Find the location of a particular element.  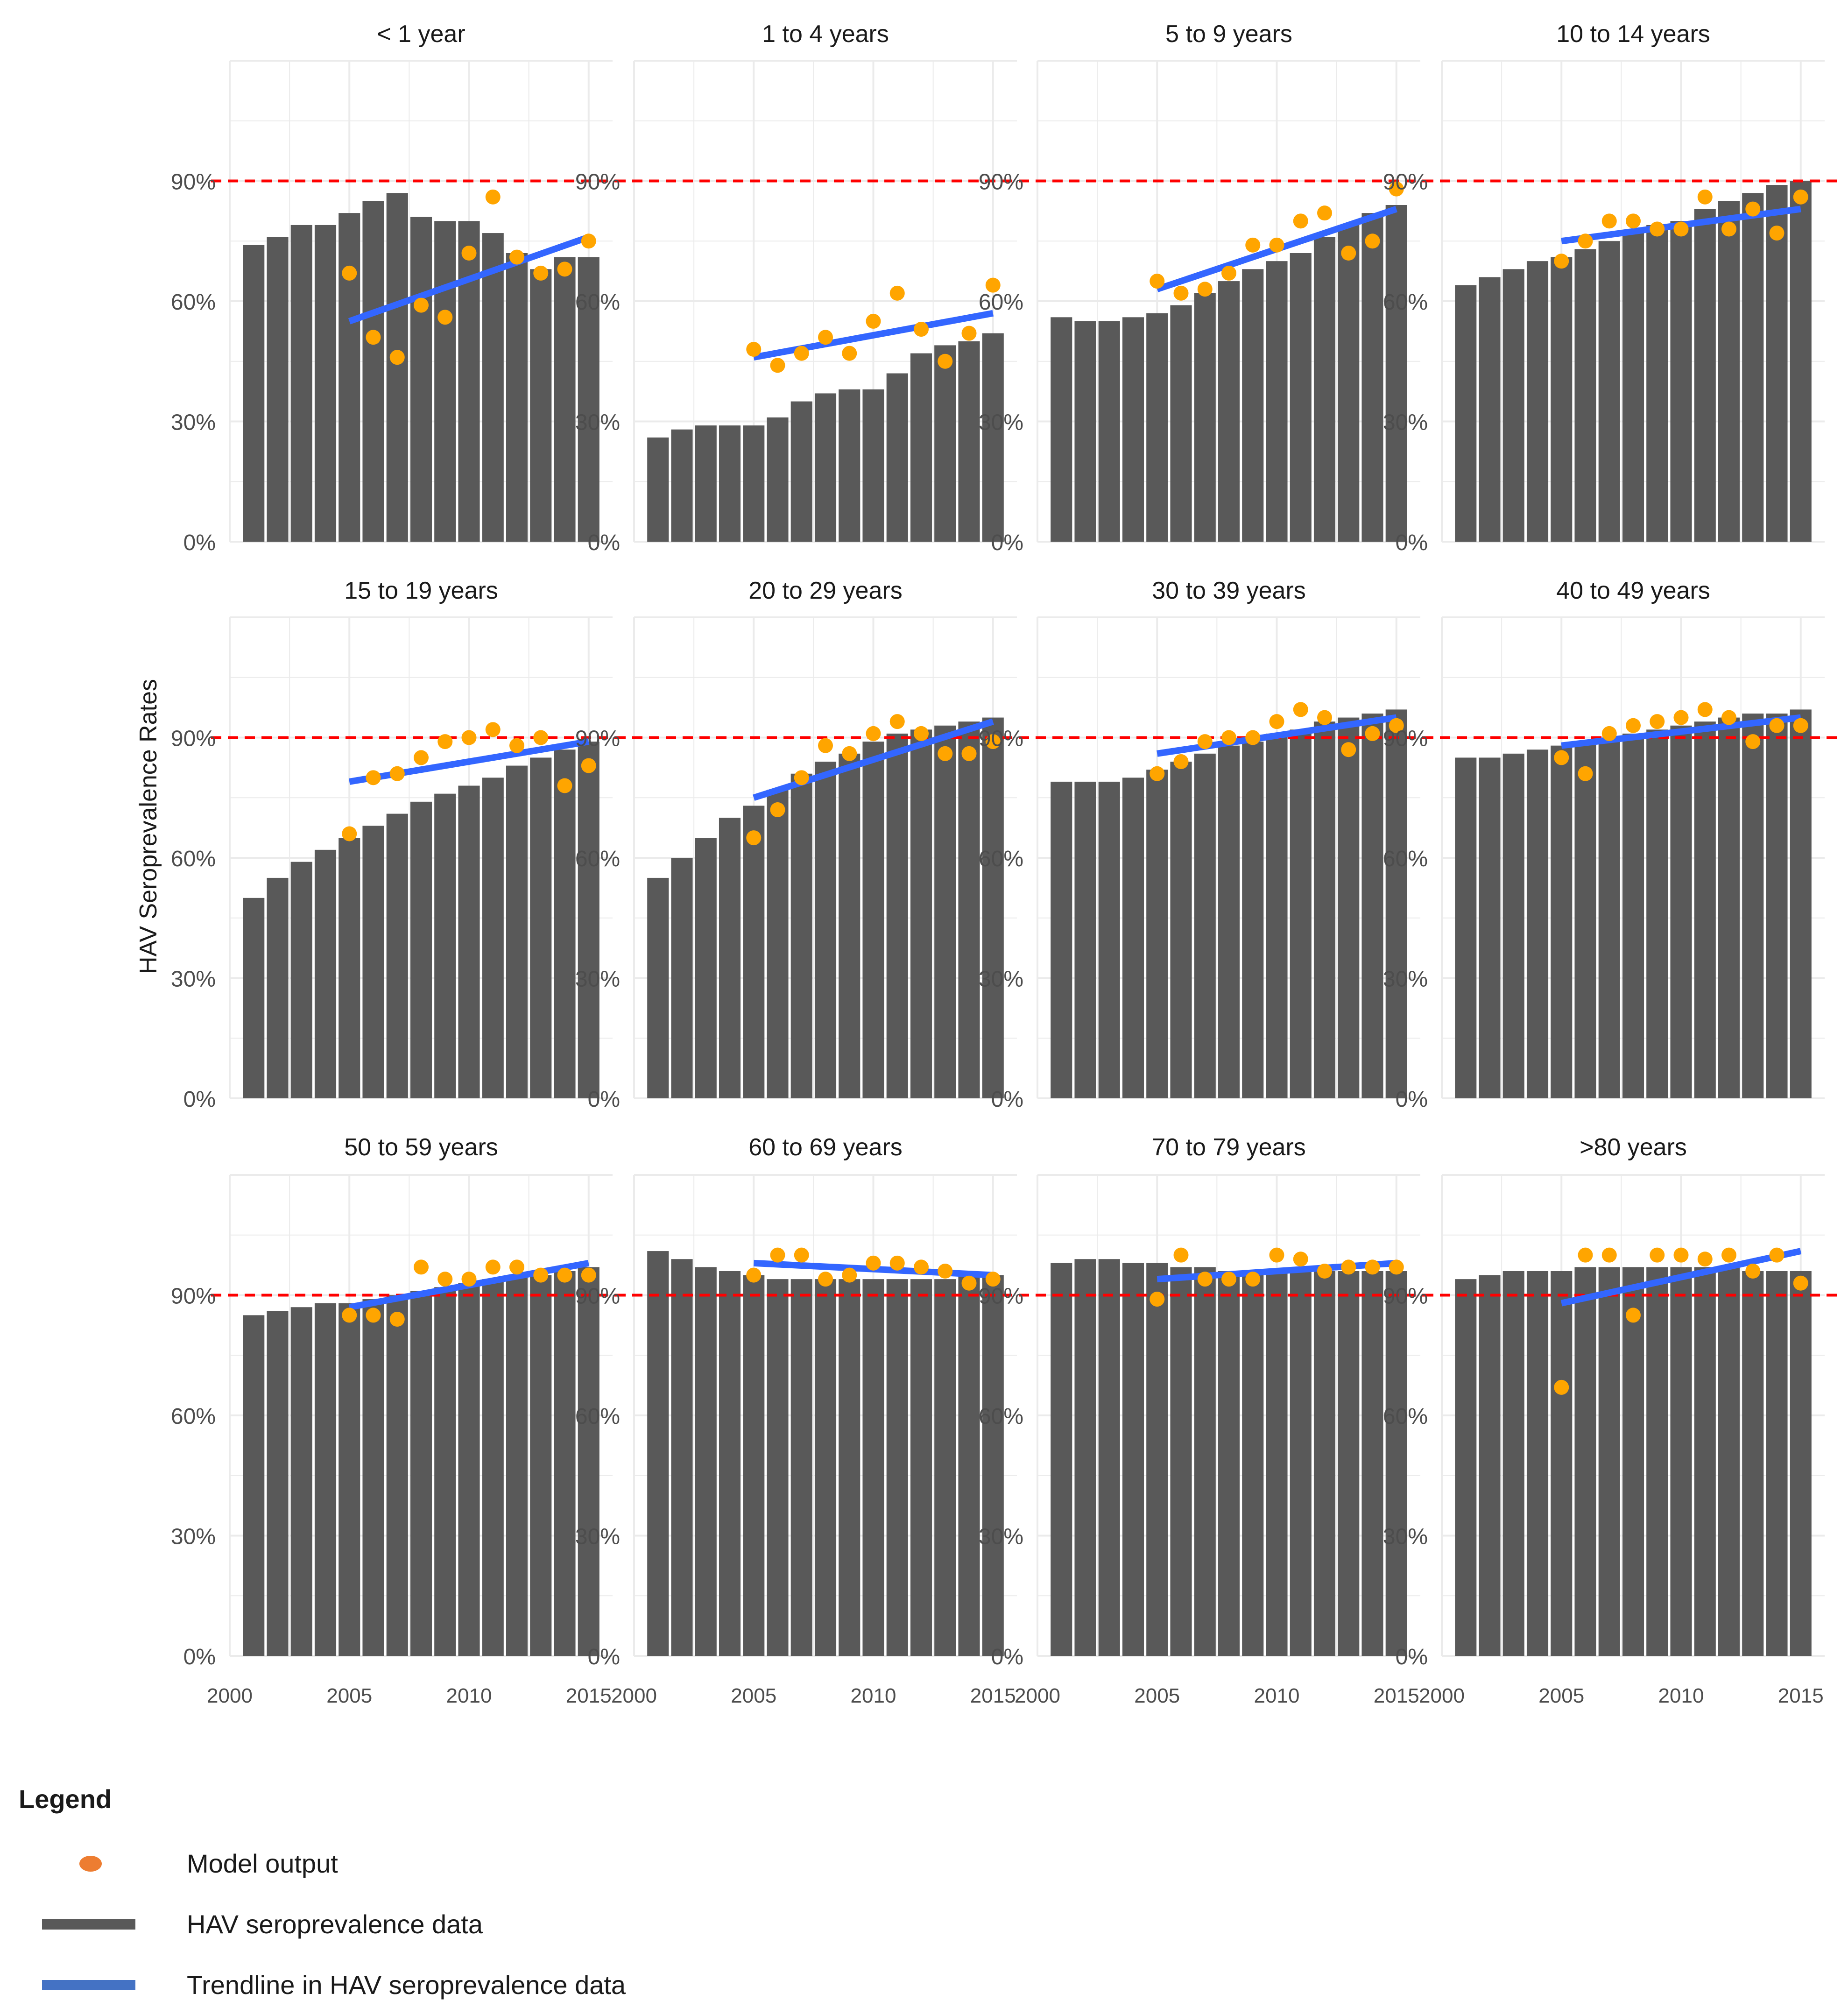

legend-label: Trendline in HAV seroprevalence data is located at coordinates (406, 1985).